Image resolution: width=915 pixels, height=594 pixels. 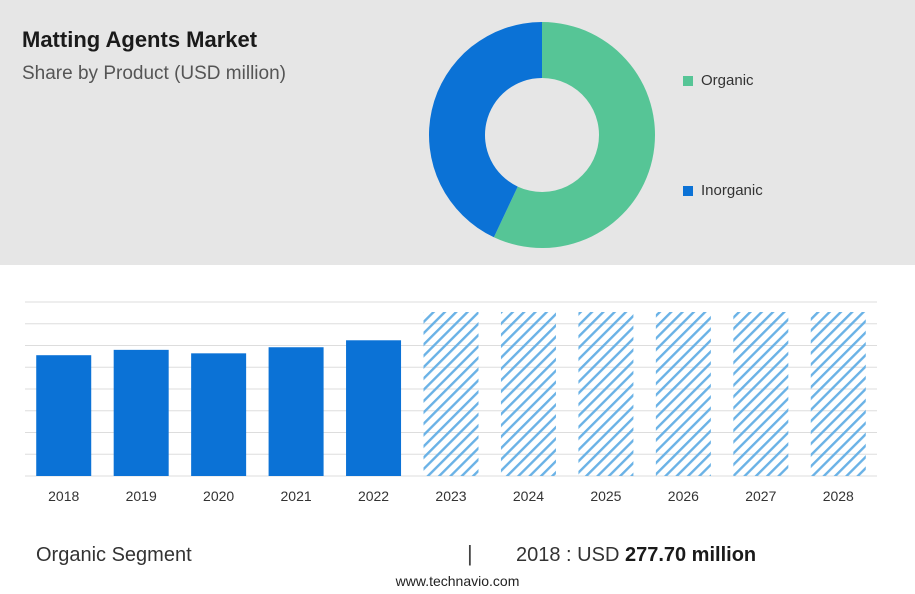 I want to click on legend-label-inorganic: Inorganic, so click(x=732, y=190).